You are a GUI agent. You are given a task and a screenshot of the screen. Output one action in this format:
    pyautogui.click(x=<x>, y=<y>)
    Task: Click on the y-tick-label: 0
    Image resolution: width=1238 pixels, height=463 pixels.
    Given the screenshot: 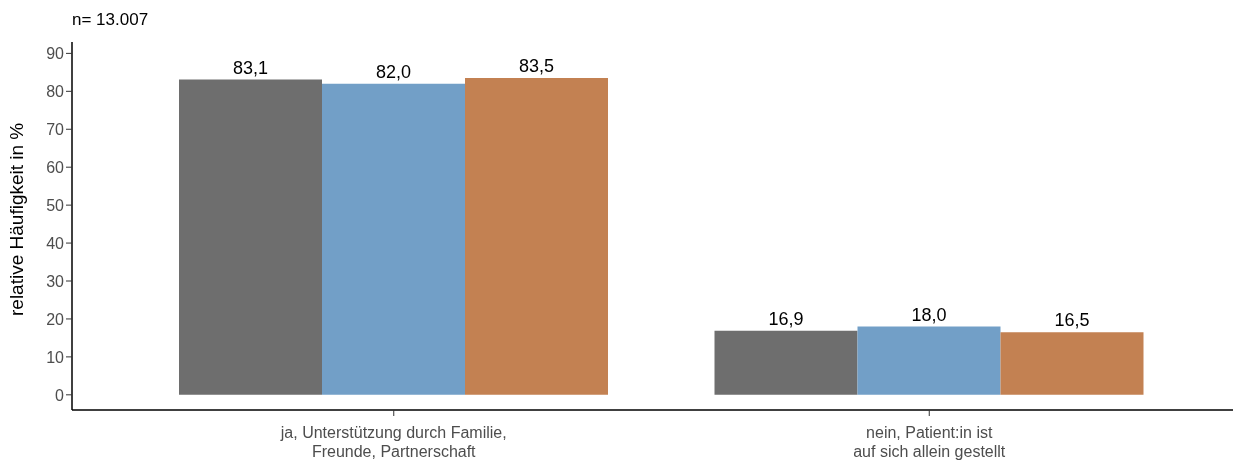 What is the action you would take?
    pyautogui.click(x=60, y=395)
    